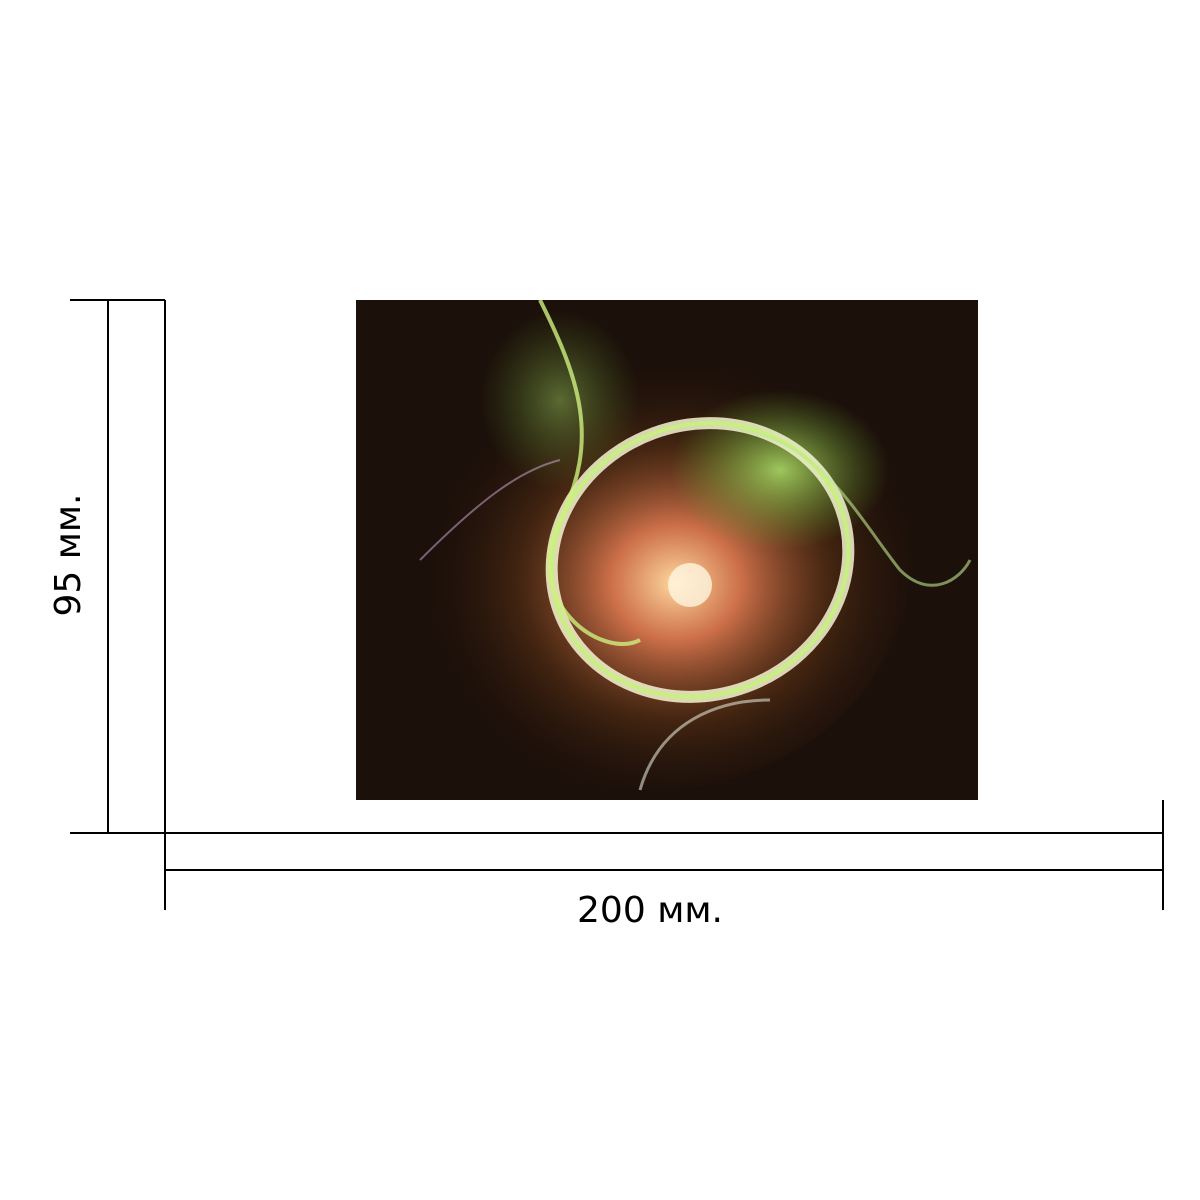  Describe the element at coordinates (107, 566) in the screenshot. I see `height-dimension: 95 мм.` at that location.